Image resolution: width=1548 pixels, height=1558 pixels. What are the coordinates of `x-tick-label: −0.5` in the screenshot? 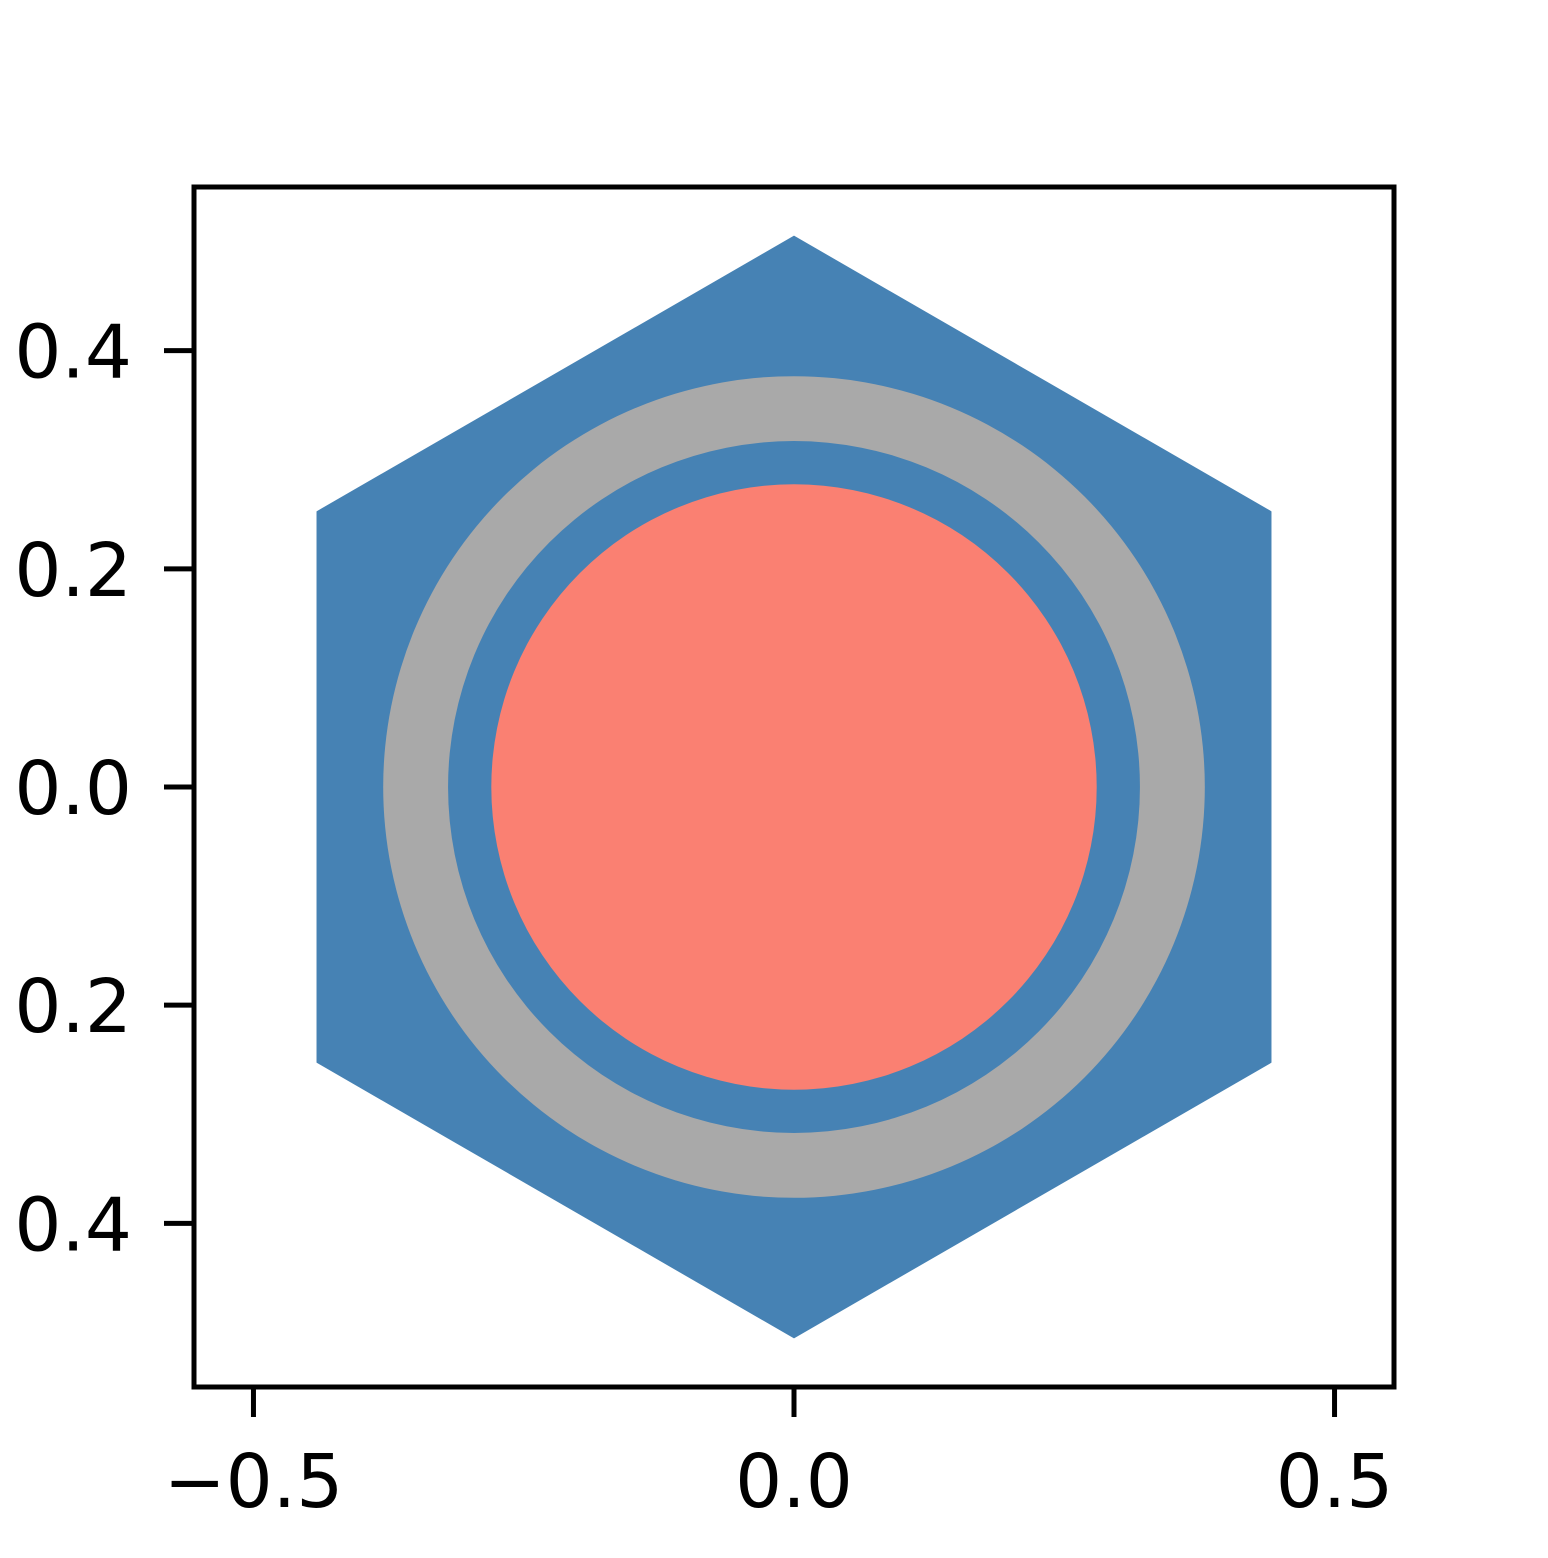 It's located at (254, 1482).